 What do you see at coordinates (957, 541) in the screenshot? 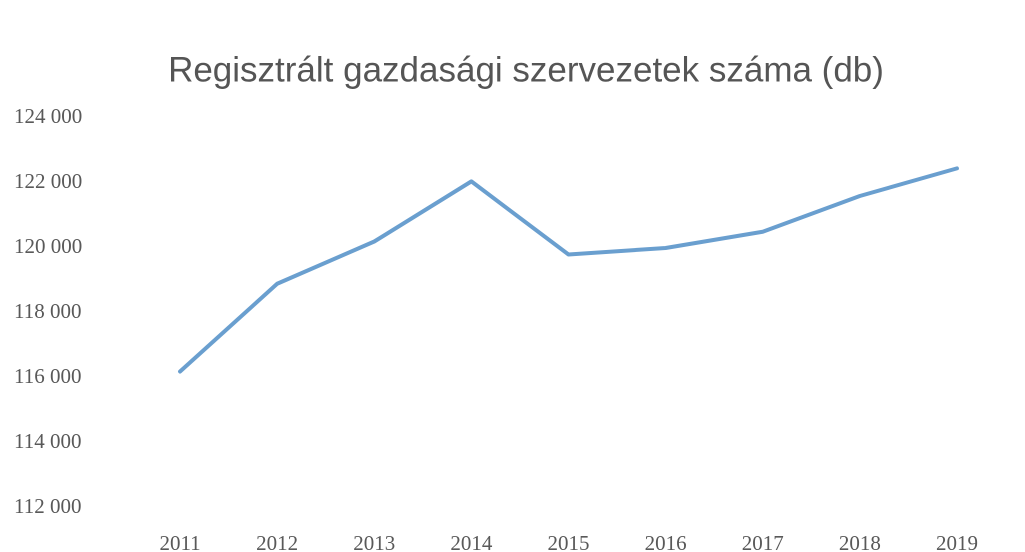
I see `x-tick-label: 2019` at bounding box center [957, 541].